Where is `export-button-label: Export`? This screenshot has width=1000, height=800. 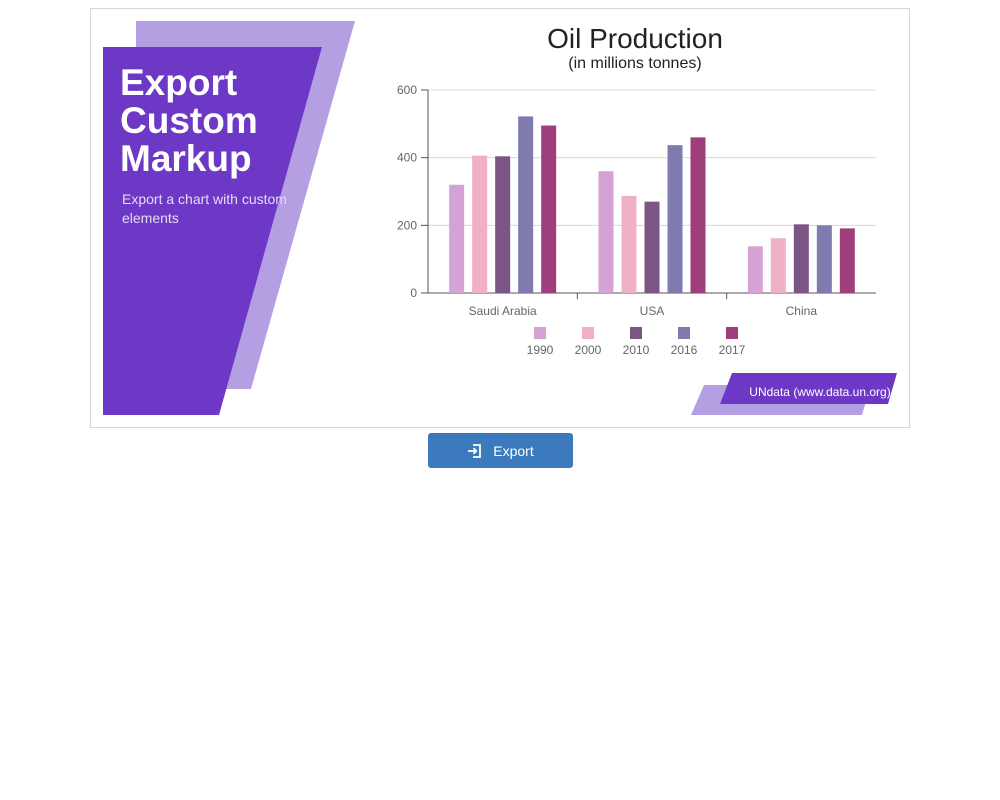 export-button-label: Export is located at coordinates (513, 450).